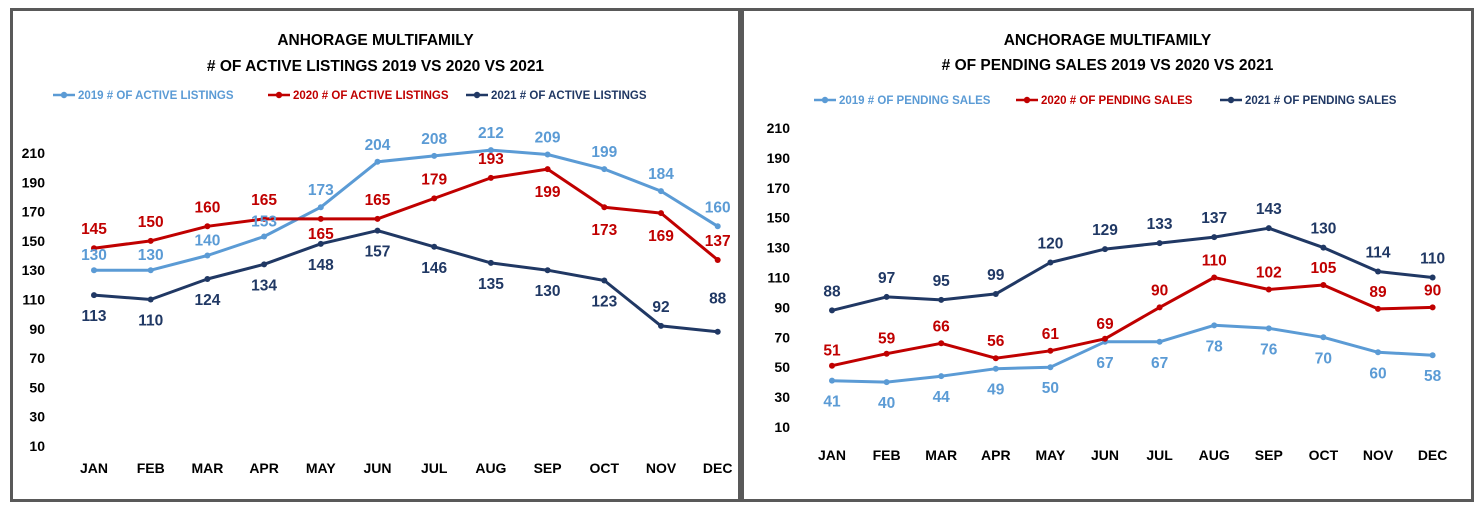  I want to click on data-label: 50, so click(1050, 388).